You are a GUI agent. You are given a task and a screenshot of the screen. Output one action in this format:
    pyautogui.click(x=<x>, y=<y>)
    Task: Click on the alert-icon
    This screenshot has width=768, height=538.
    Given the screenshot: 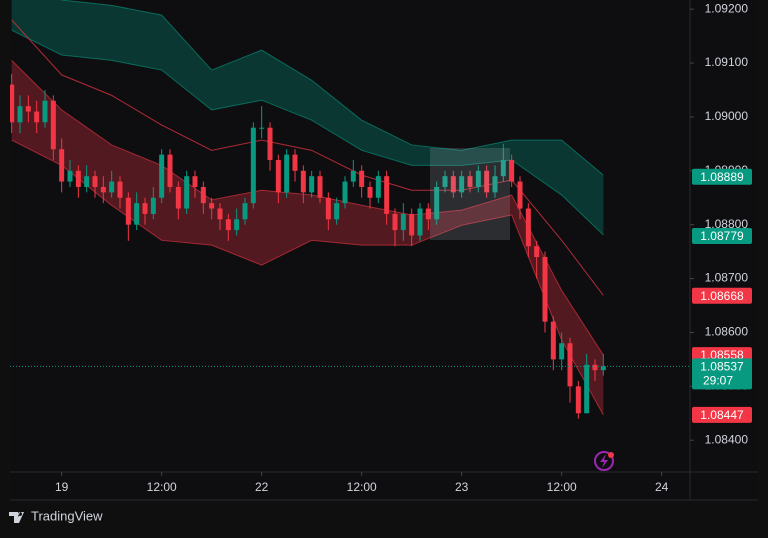 What is the action you would take?
    pyautogui.click(x=604, y=461)
    